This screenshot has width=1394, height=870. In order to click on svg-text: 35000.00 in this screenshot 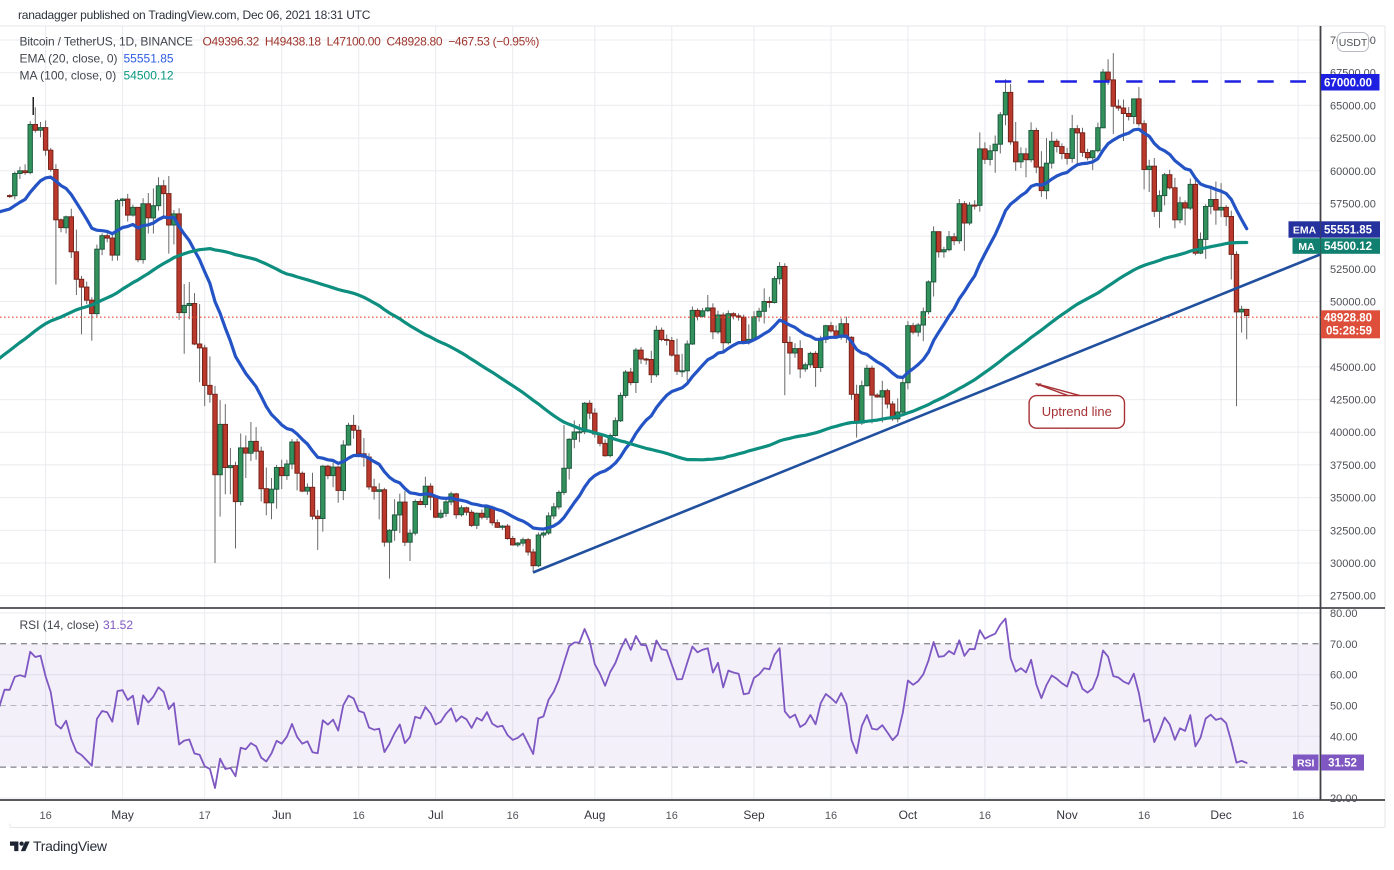, I will do `click(1353, 499)`.